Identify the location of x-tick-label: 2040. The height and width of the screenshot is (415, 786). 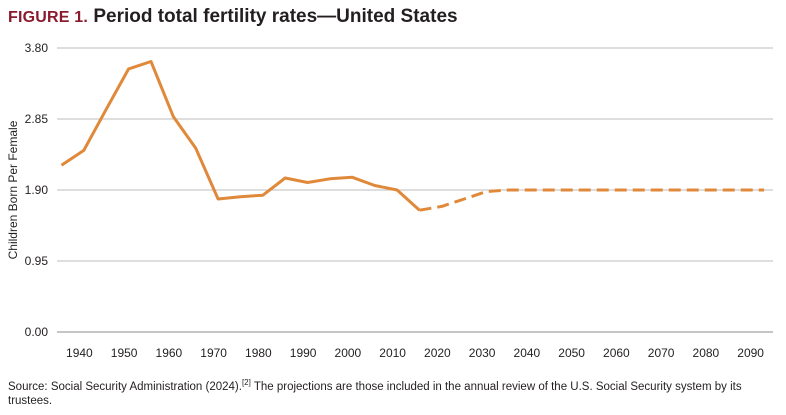
(527, 353).